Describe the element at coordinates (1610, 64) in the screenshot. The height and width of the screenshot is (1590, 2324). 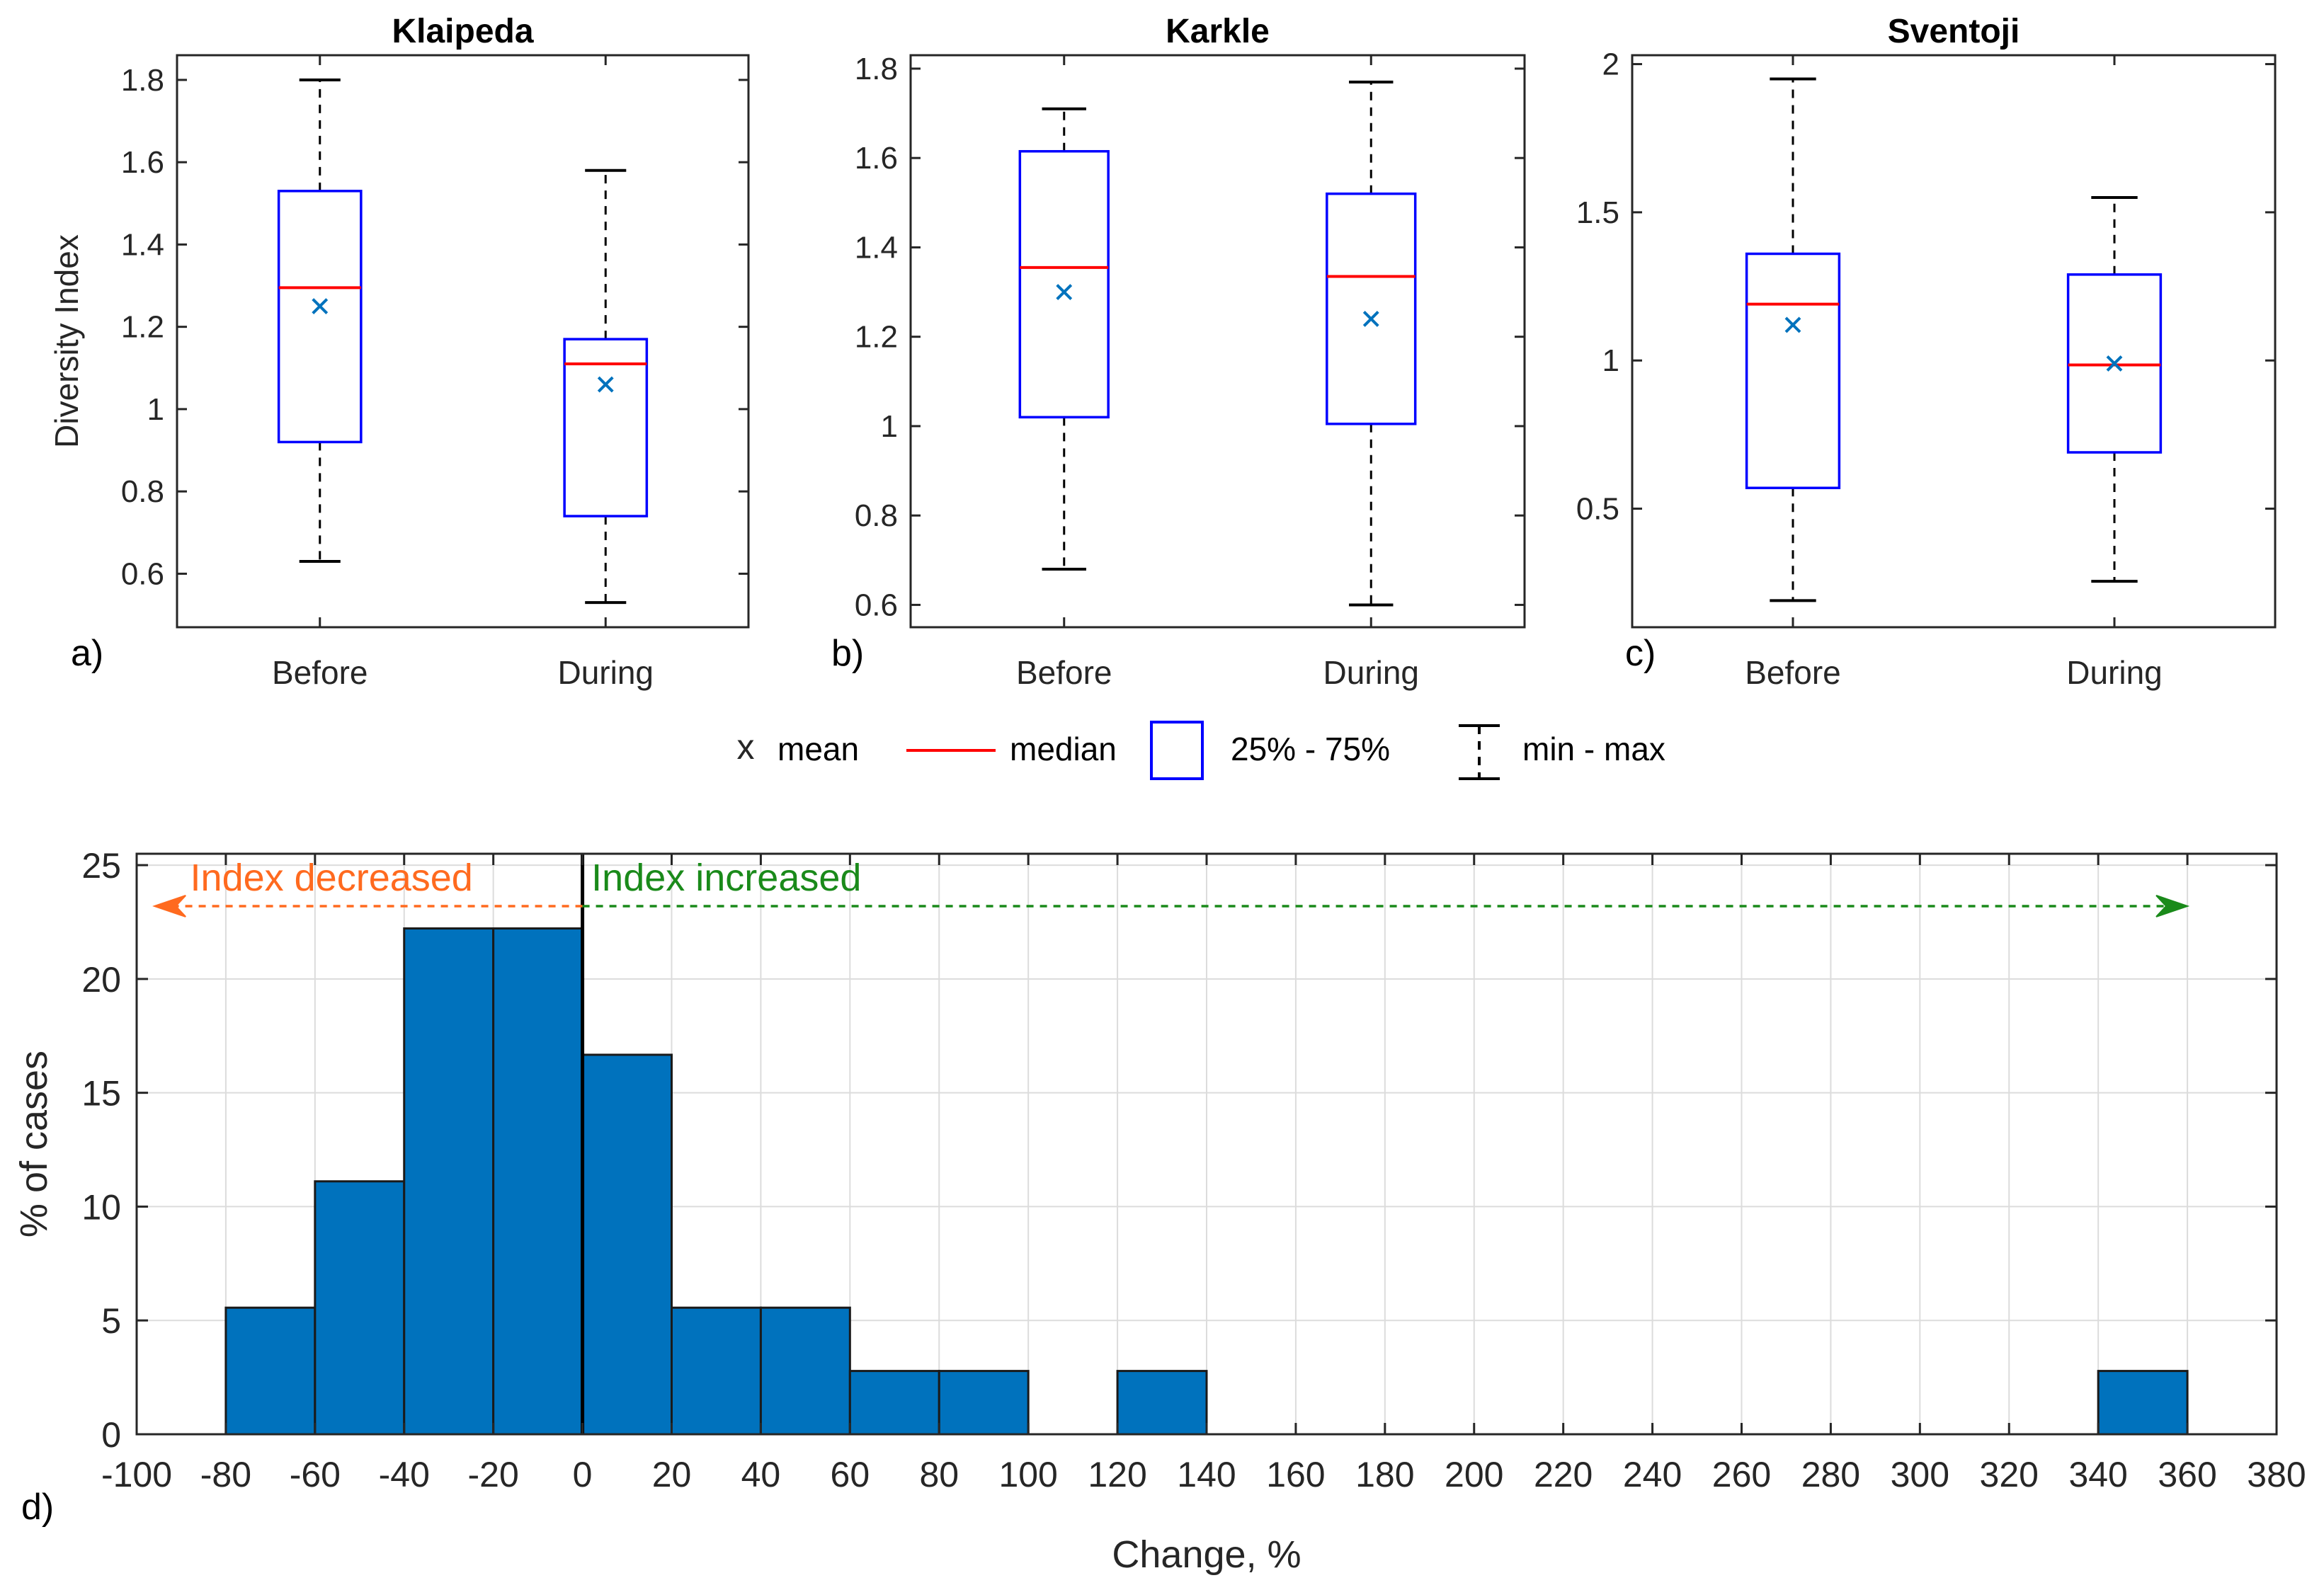
I see `y-tick-label: 2` at that location.